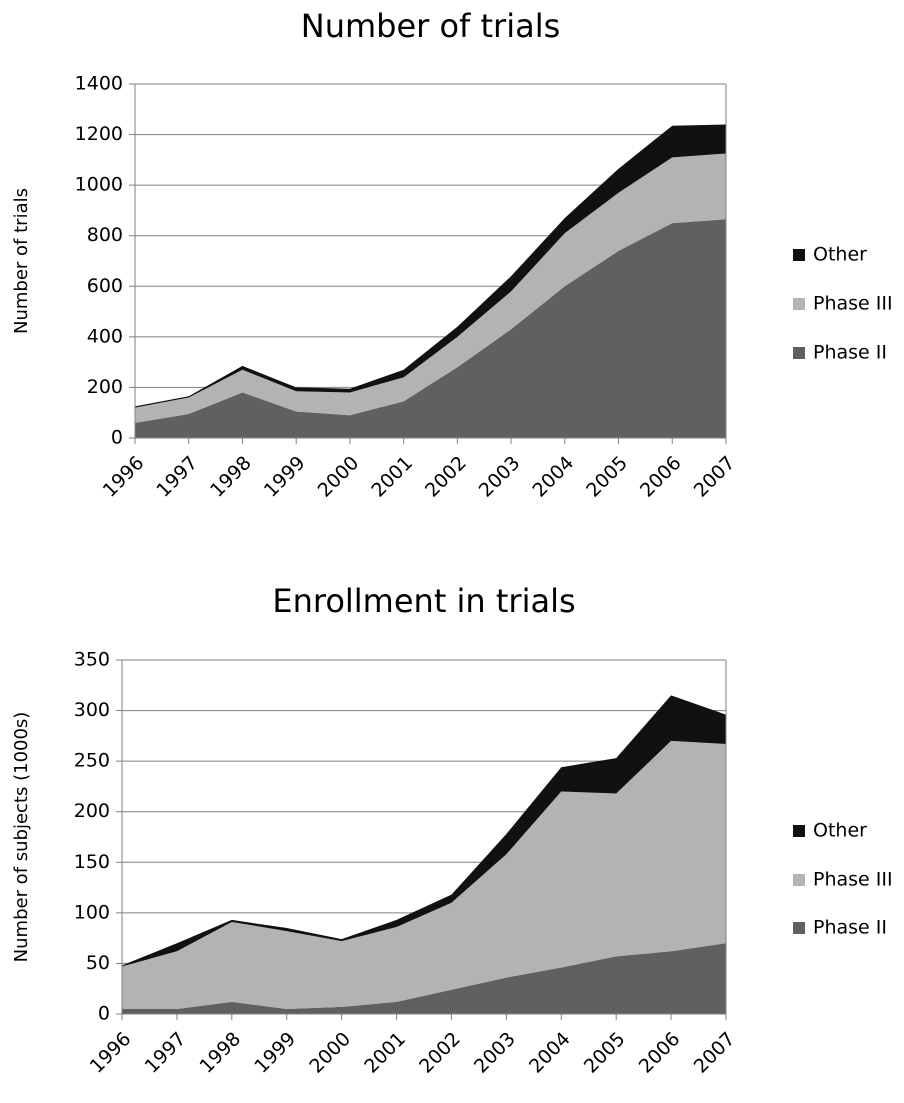 Image resolution: width=904 pixels, height=1103 pixels. I want to click on y-tick-label: 250, so click(92, 761).